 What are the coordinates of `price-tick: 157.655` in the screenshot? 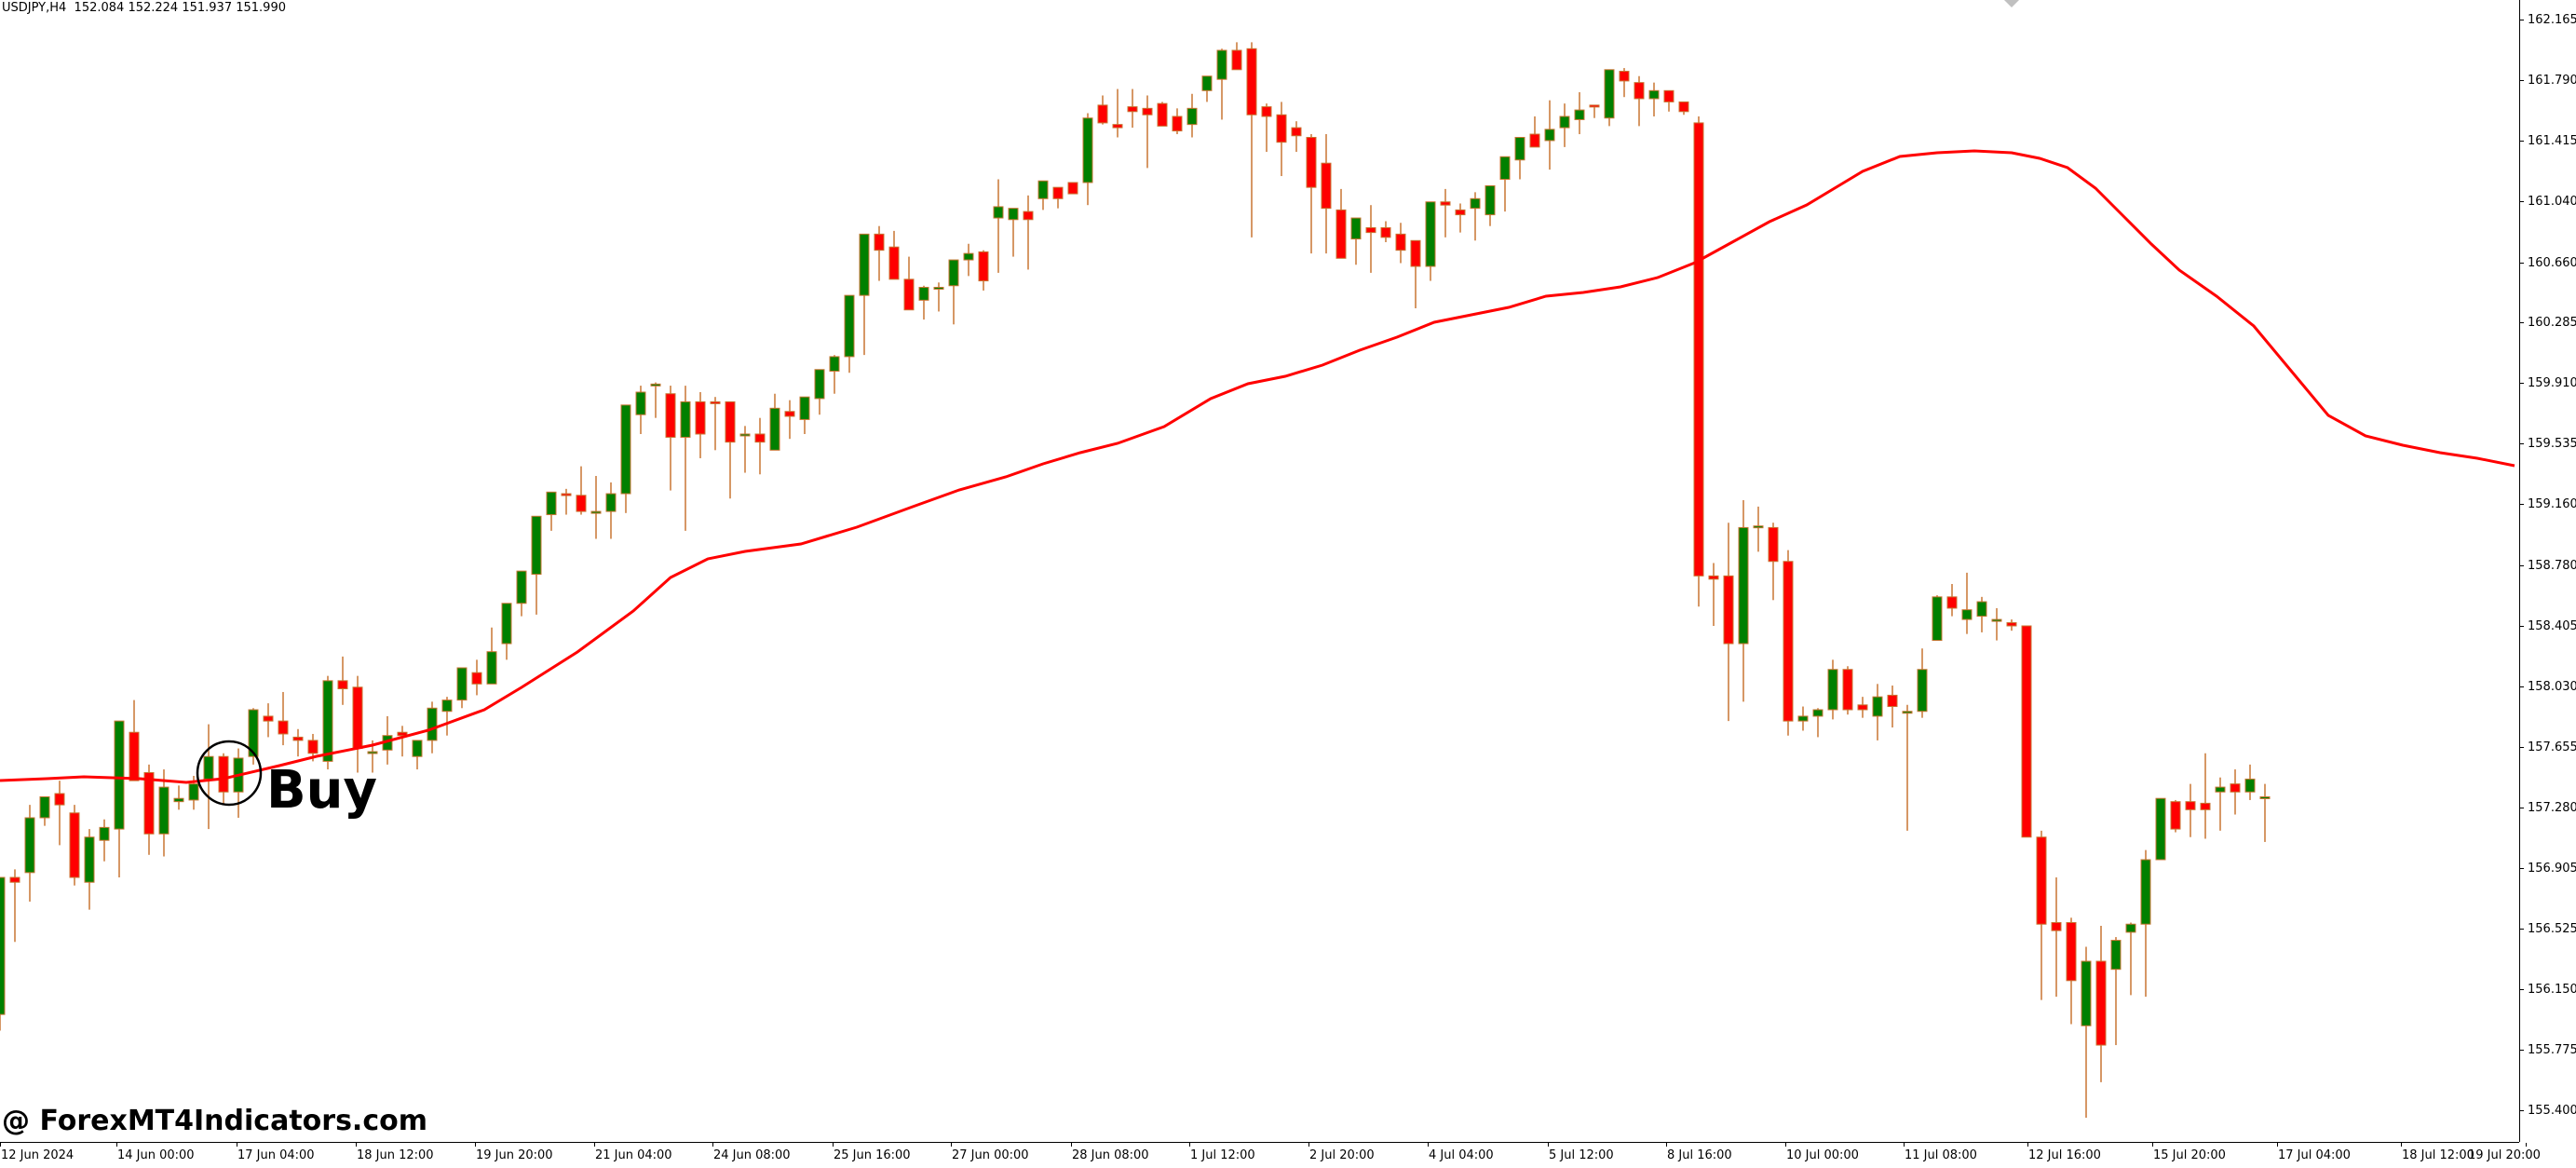 It's located at (2548, 747).